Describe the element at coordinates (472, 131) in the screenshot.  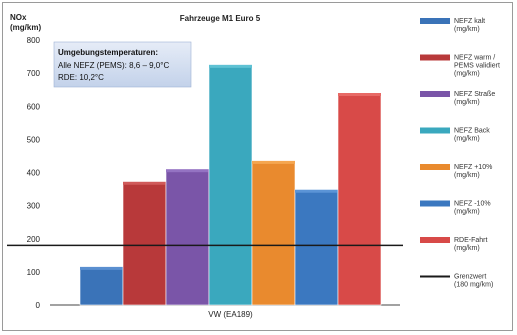
I see `legend-label: NEFZ Back` at that location.